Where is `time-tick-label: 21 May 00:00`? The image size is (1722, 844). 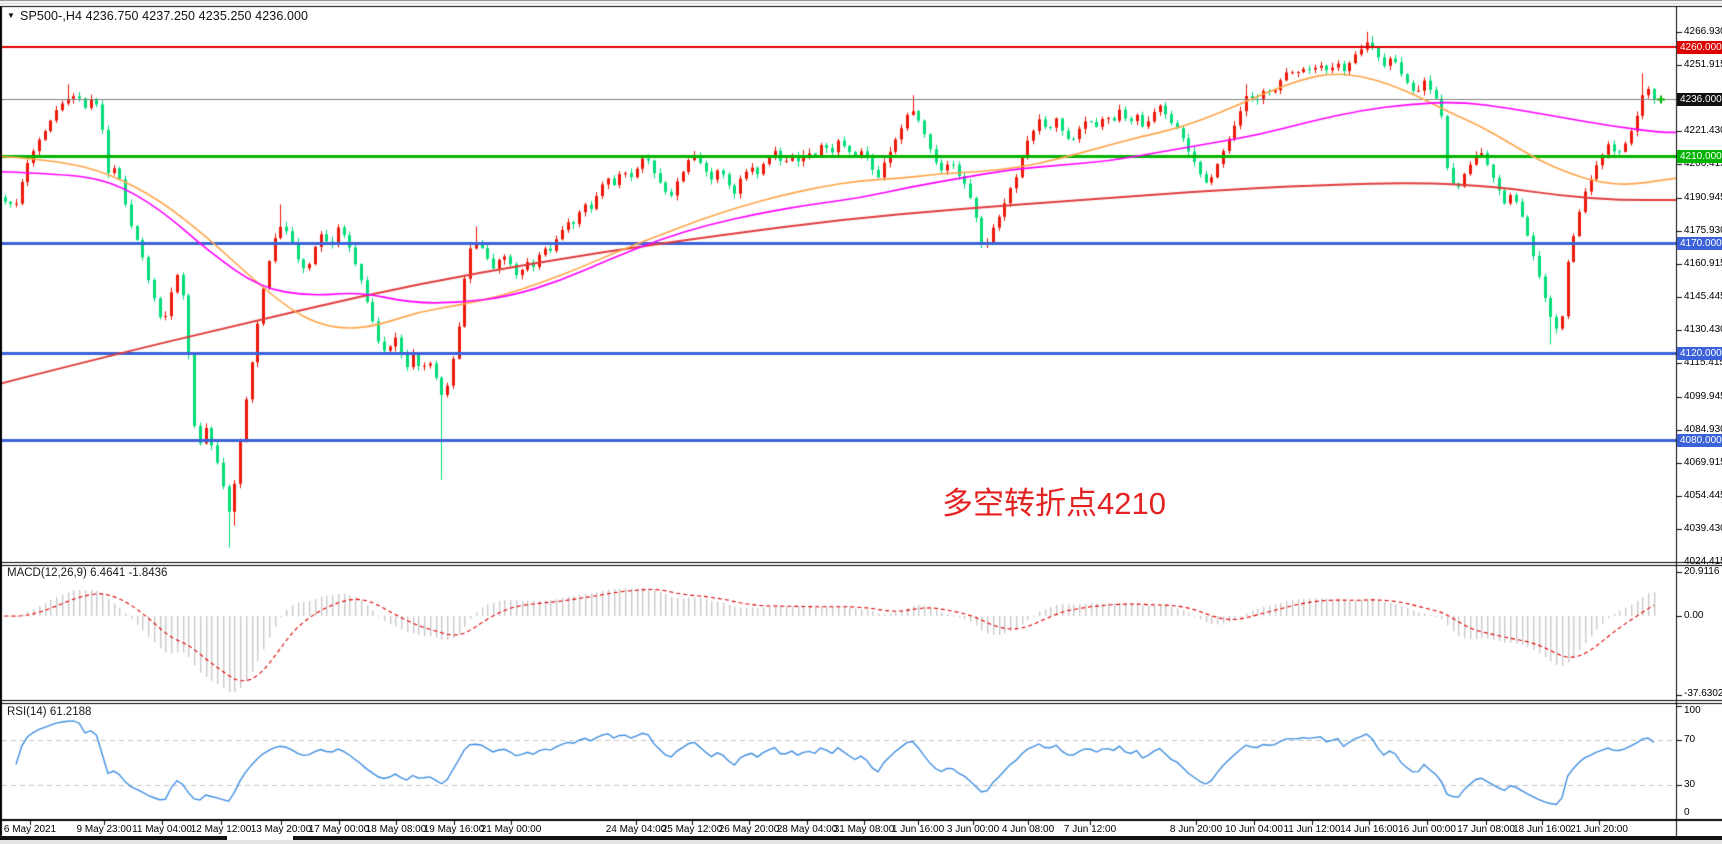
time-tick-label: 21 May 00:00 is located at coordinates (511, 829).